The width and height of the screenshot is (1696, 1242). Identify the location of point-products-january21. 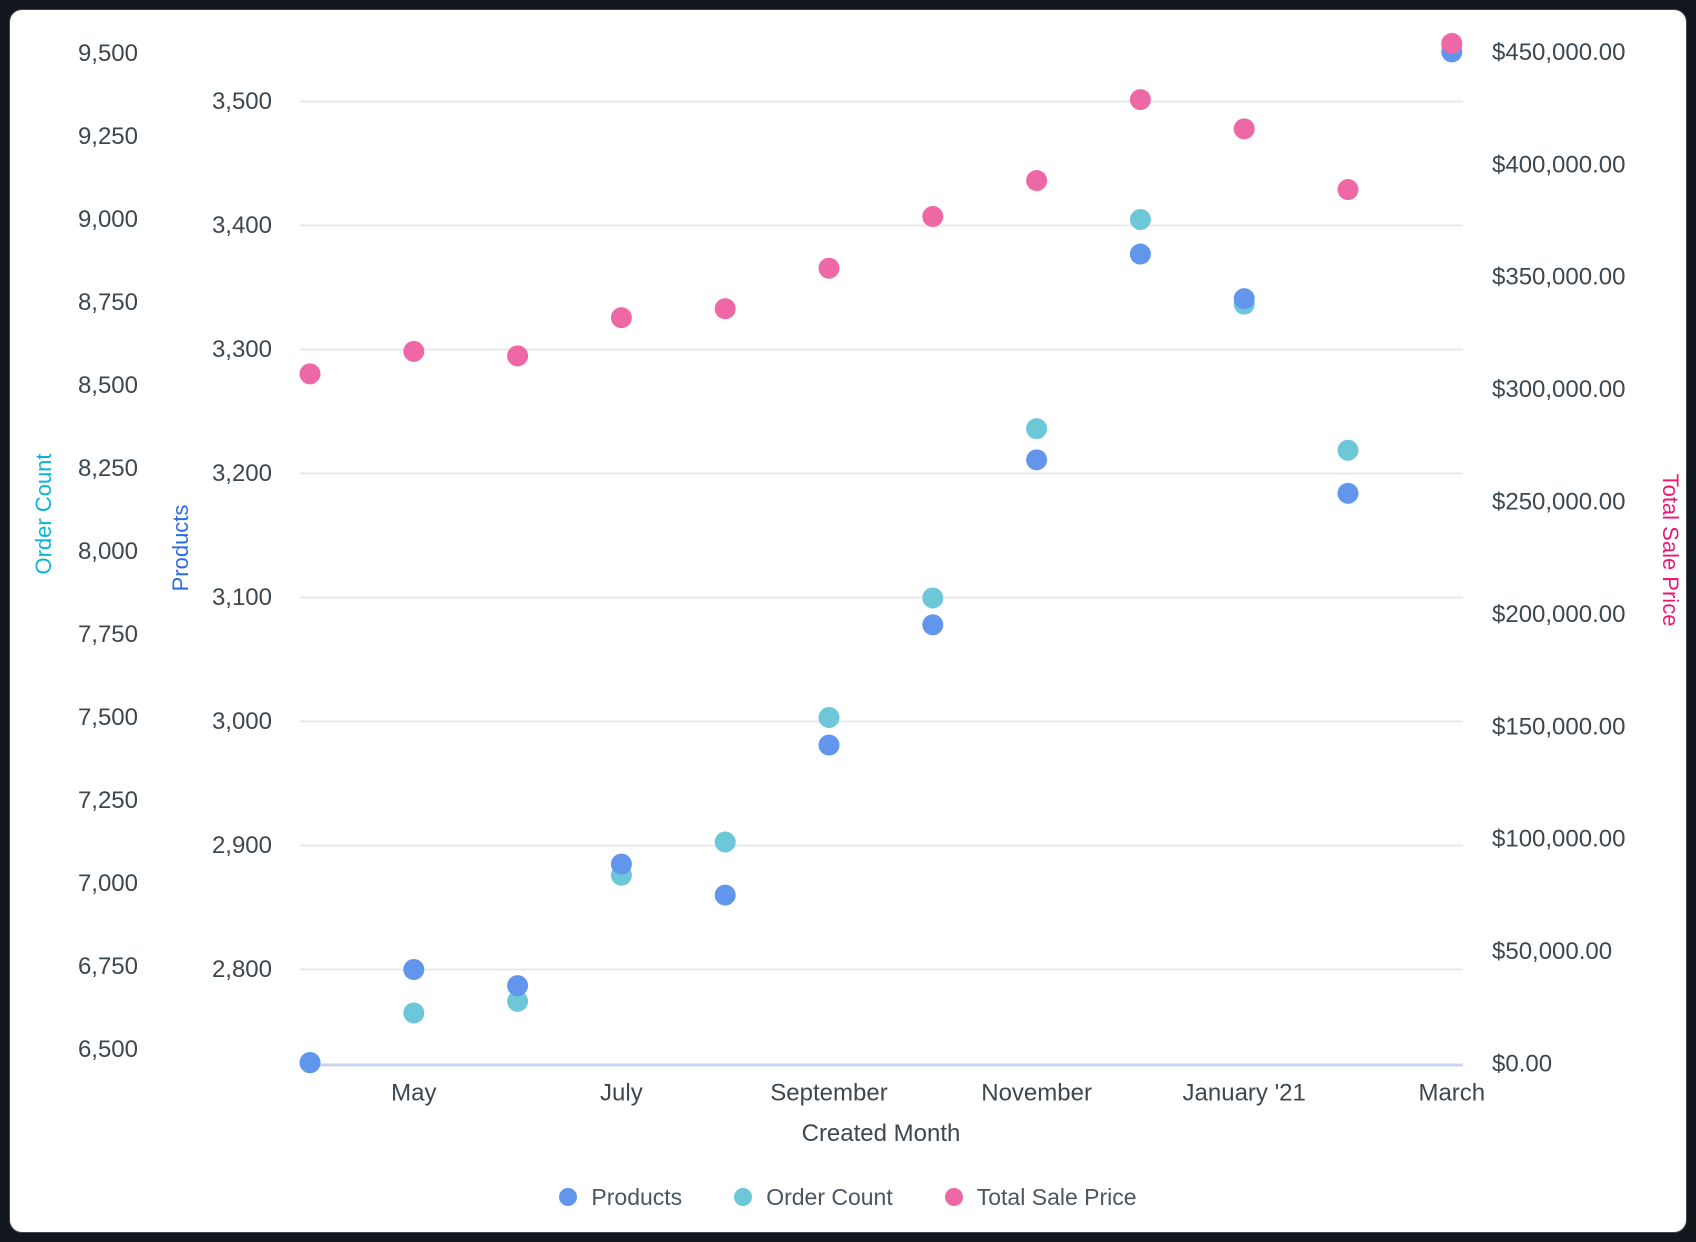
(1244, 299).